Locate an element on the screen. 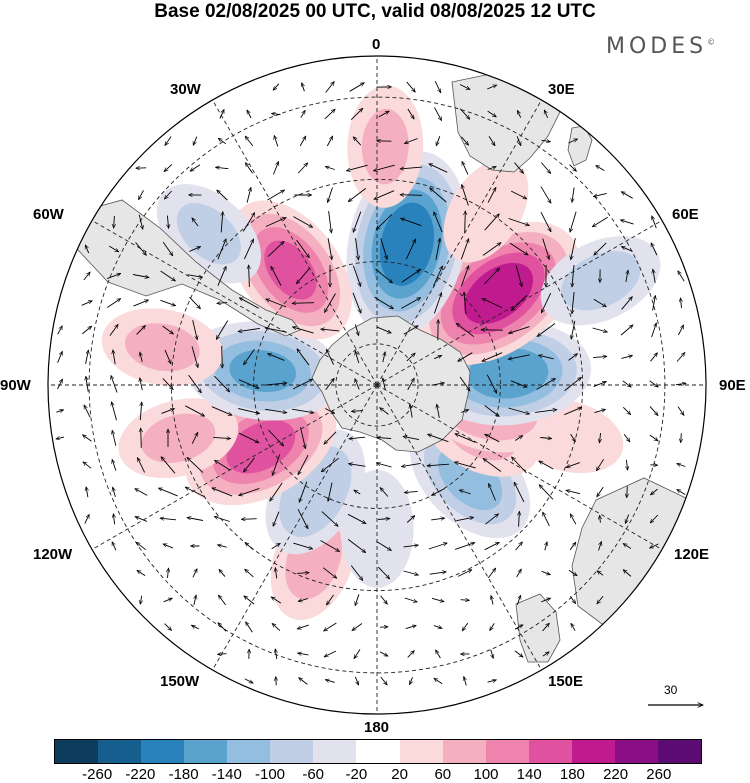  label-lon-120w: 120W is located at coordinates (53, 554).